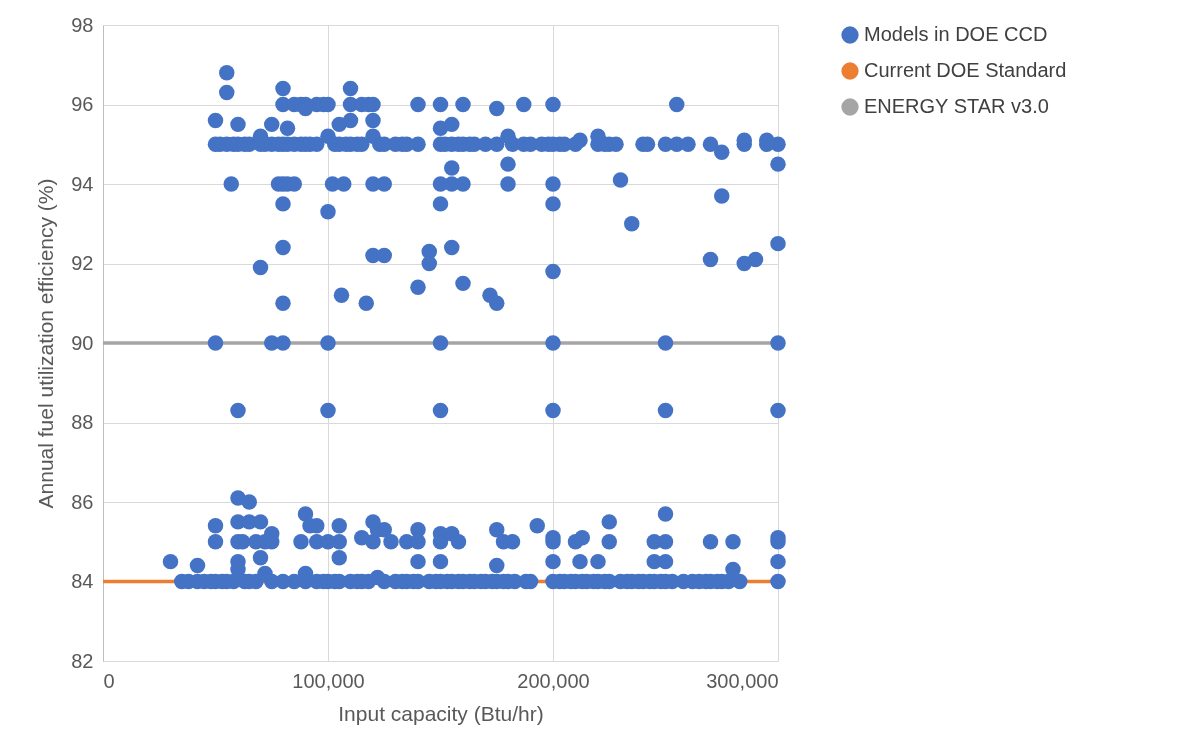 This screenshot has height=753, width=1202. What do you see at coordinates (82, 104) in the screenshot?
I see `y-tick-label: 96` at bounding box center [82, 104].